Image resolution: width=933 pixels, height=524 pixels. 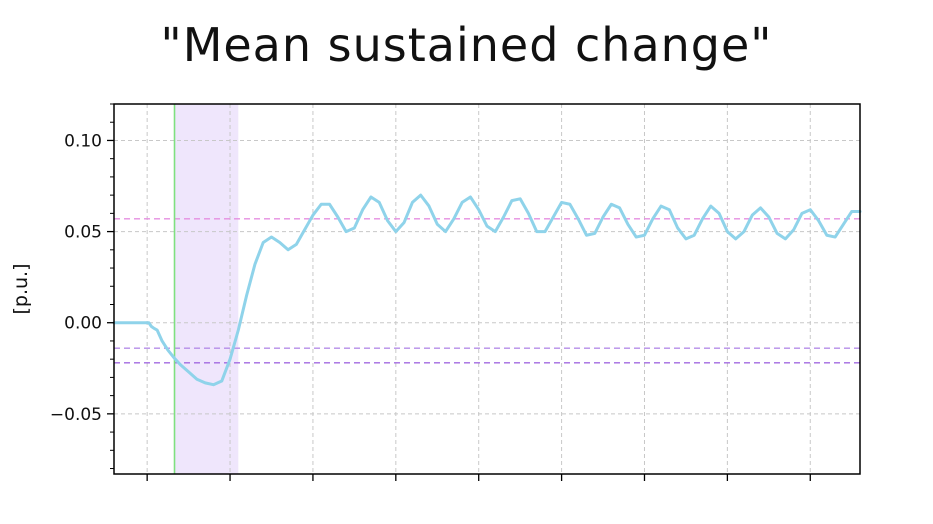 What do you see at coordinates (76, 415) in the screenshot?
I see `y-tick-label: −0.05` at bounding box center [76, 415].